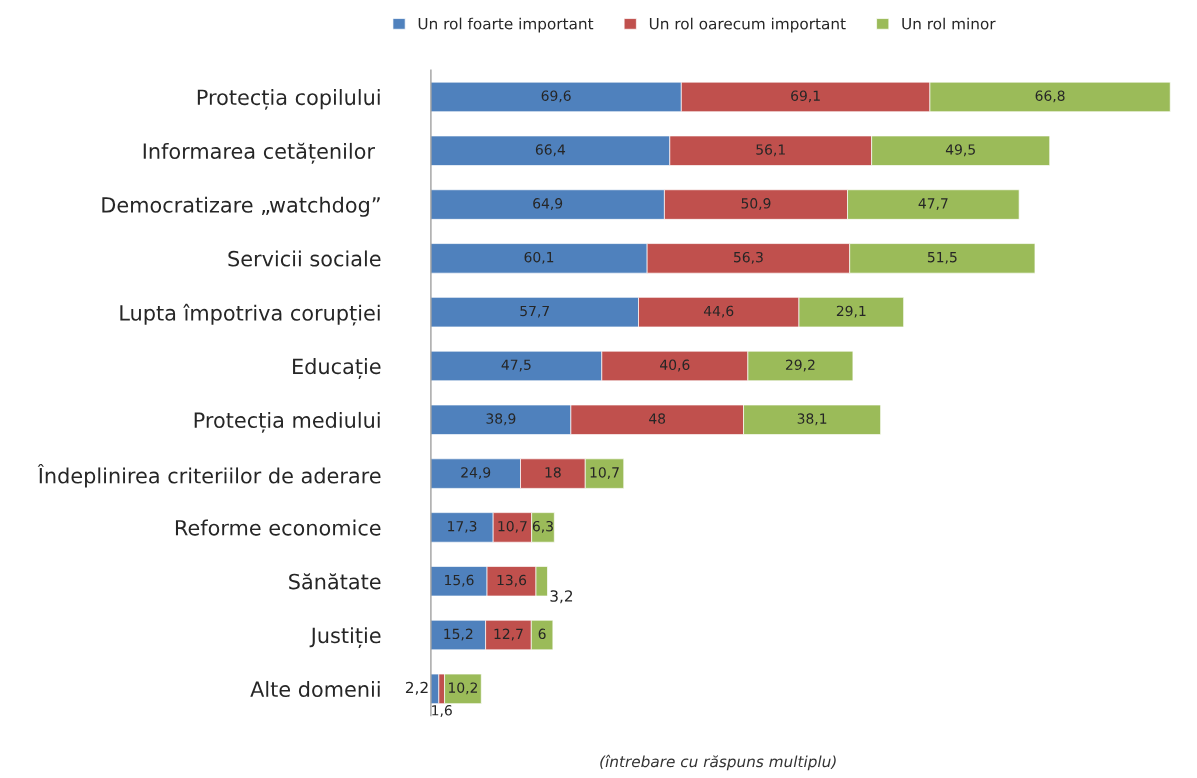  Describe the element at coordinates (463, 688) in the screenshot. I see `data-label: 10,2` at that location.